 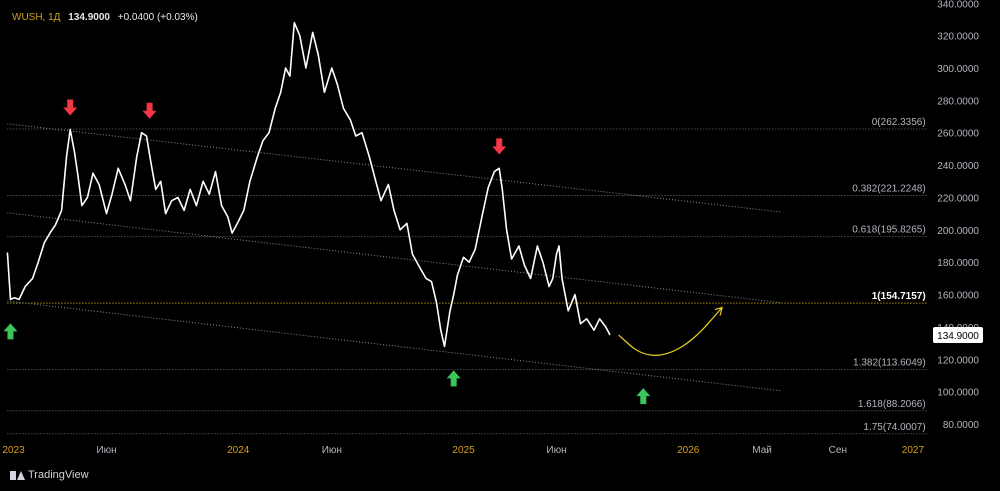 What do you see at coordinates (958, 198) in the screenshot?
I see `y-axis-tick: 220.0000` at bounding box center [958, 198].